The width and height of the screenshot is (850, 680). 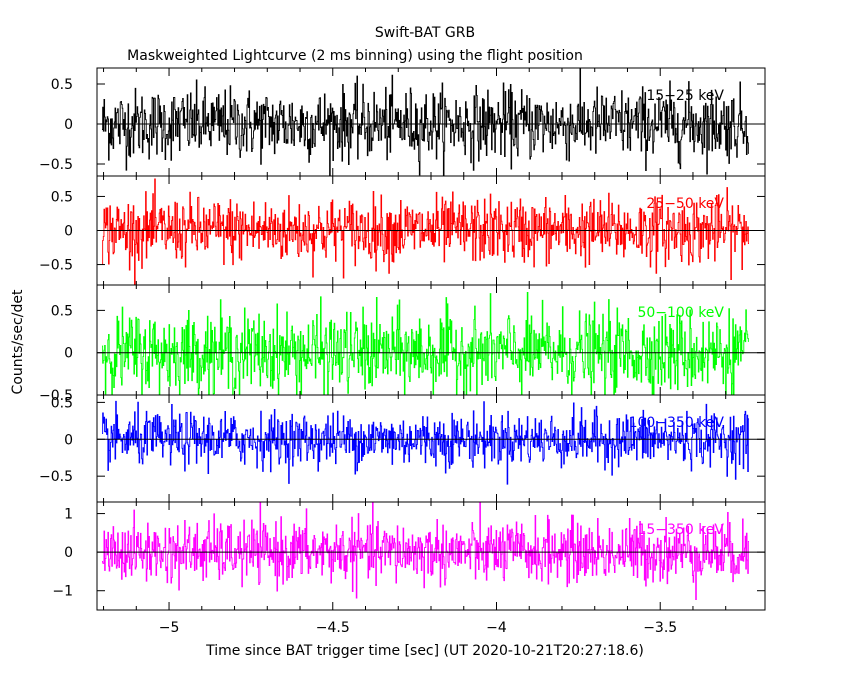 I want to click on panel-4: −0.5 0 0.5 100−350 keV, so click(x=402, y=448).